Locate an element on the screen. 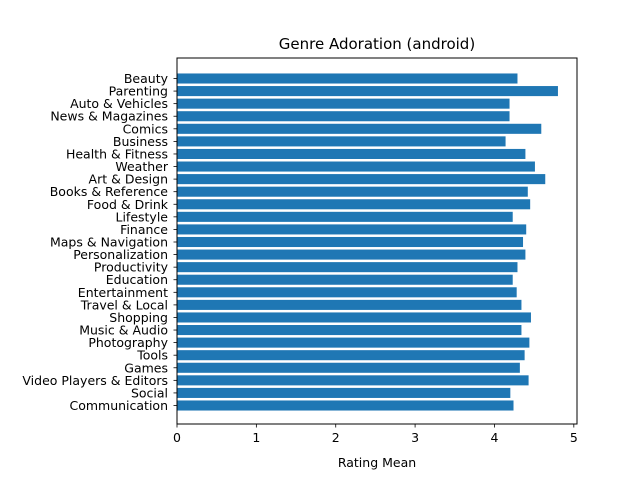 The width and height of the screenshot is (640, 480). y-tick-label-business: Business is located at coordinates (140, 141).